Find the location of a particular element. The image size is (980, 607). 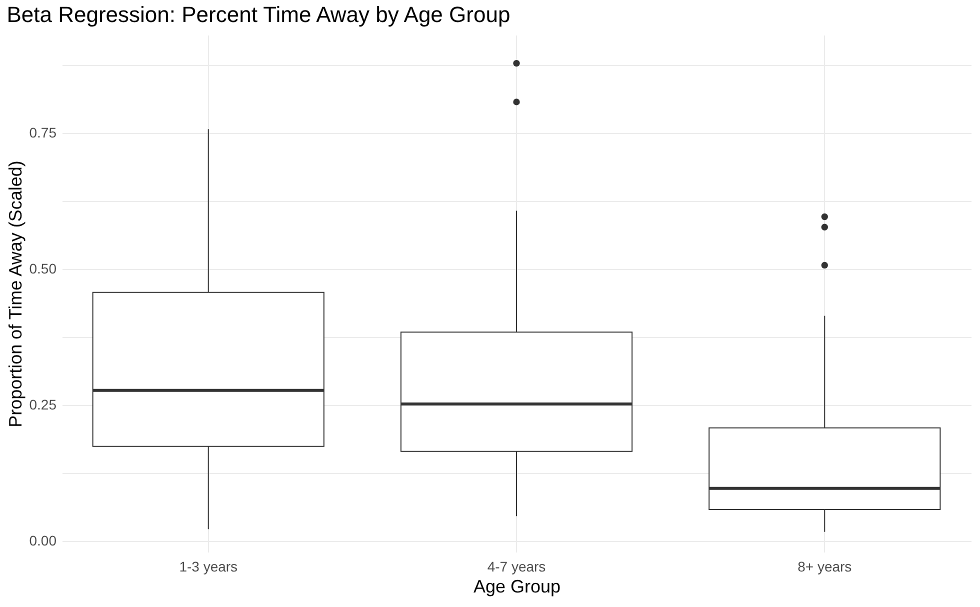

x-axis-title: Age Group is located at coordinates (517, 586).